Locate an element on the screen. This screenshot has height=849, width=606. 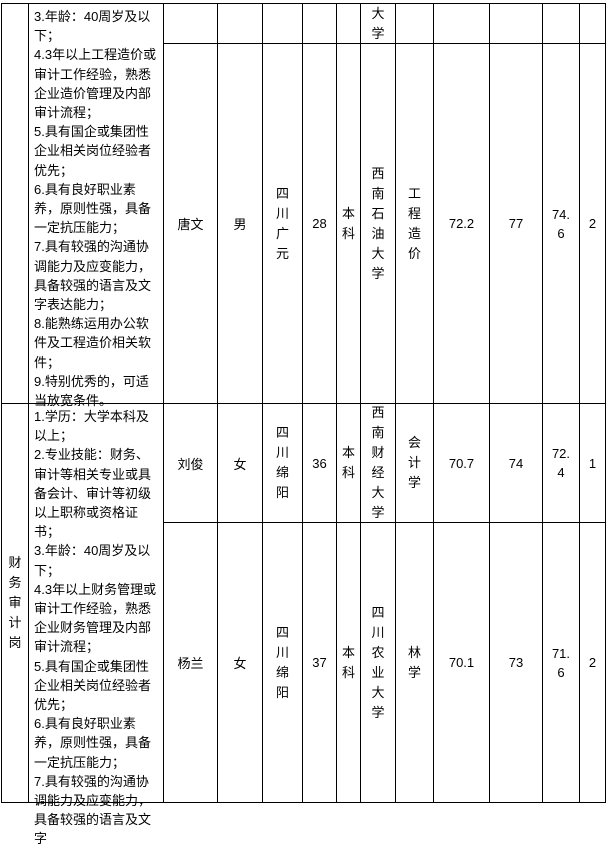
candidate-interview: 73 is located at coordinates (516, 662).